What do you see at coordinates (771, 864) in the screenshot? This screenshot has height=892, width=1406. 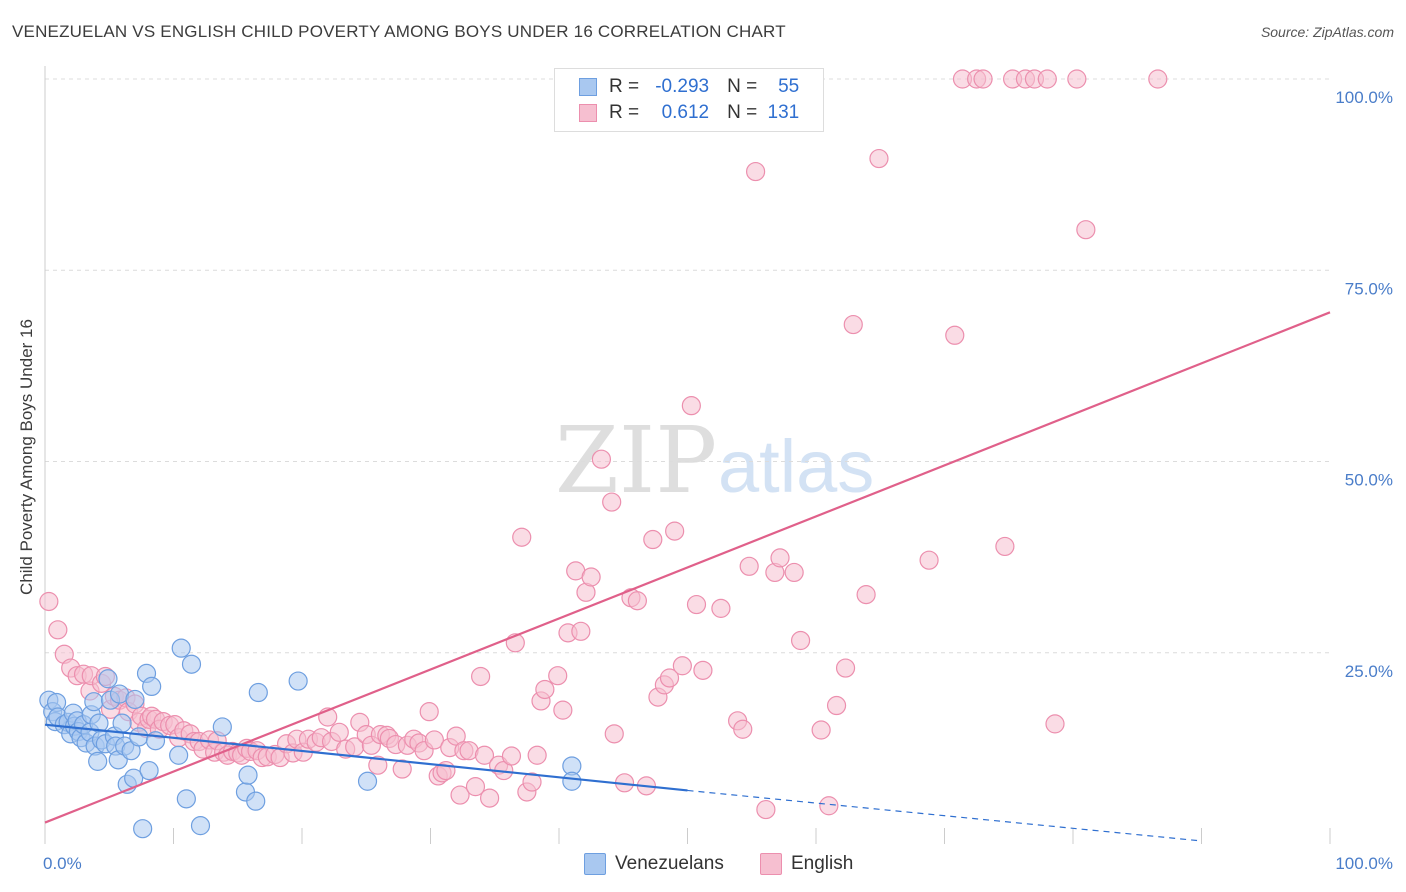 I see `english-legend-swatch` at bounding box center [771, 864].